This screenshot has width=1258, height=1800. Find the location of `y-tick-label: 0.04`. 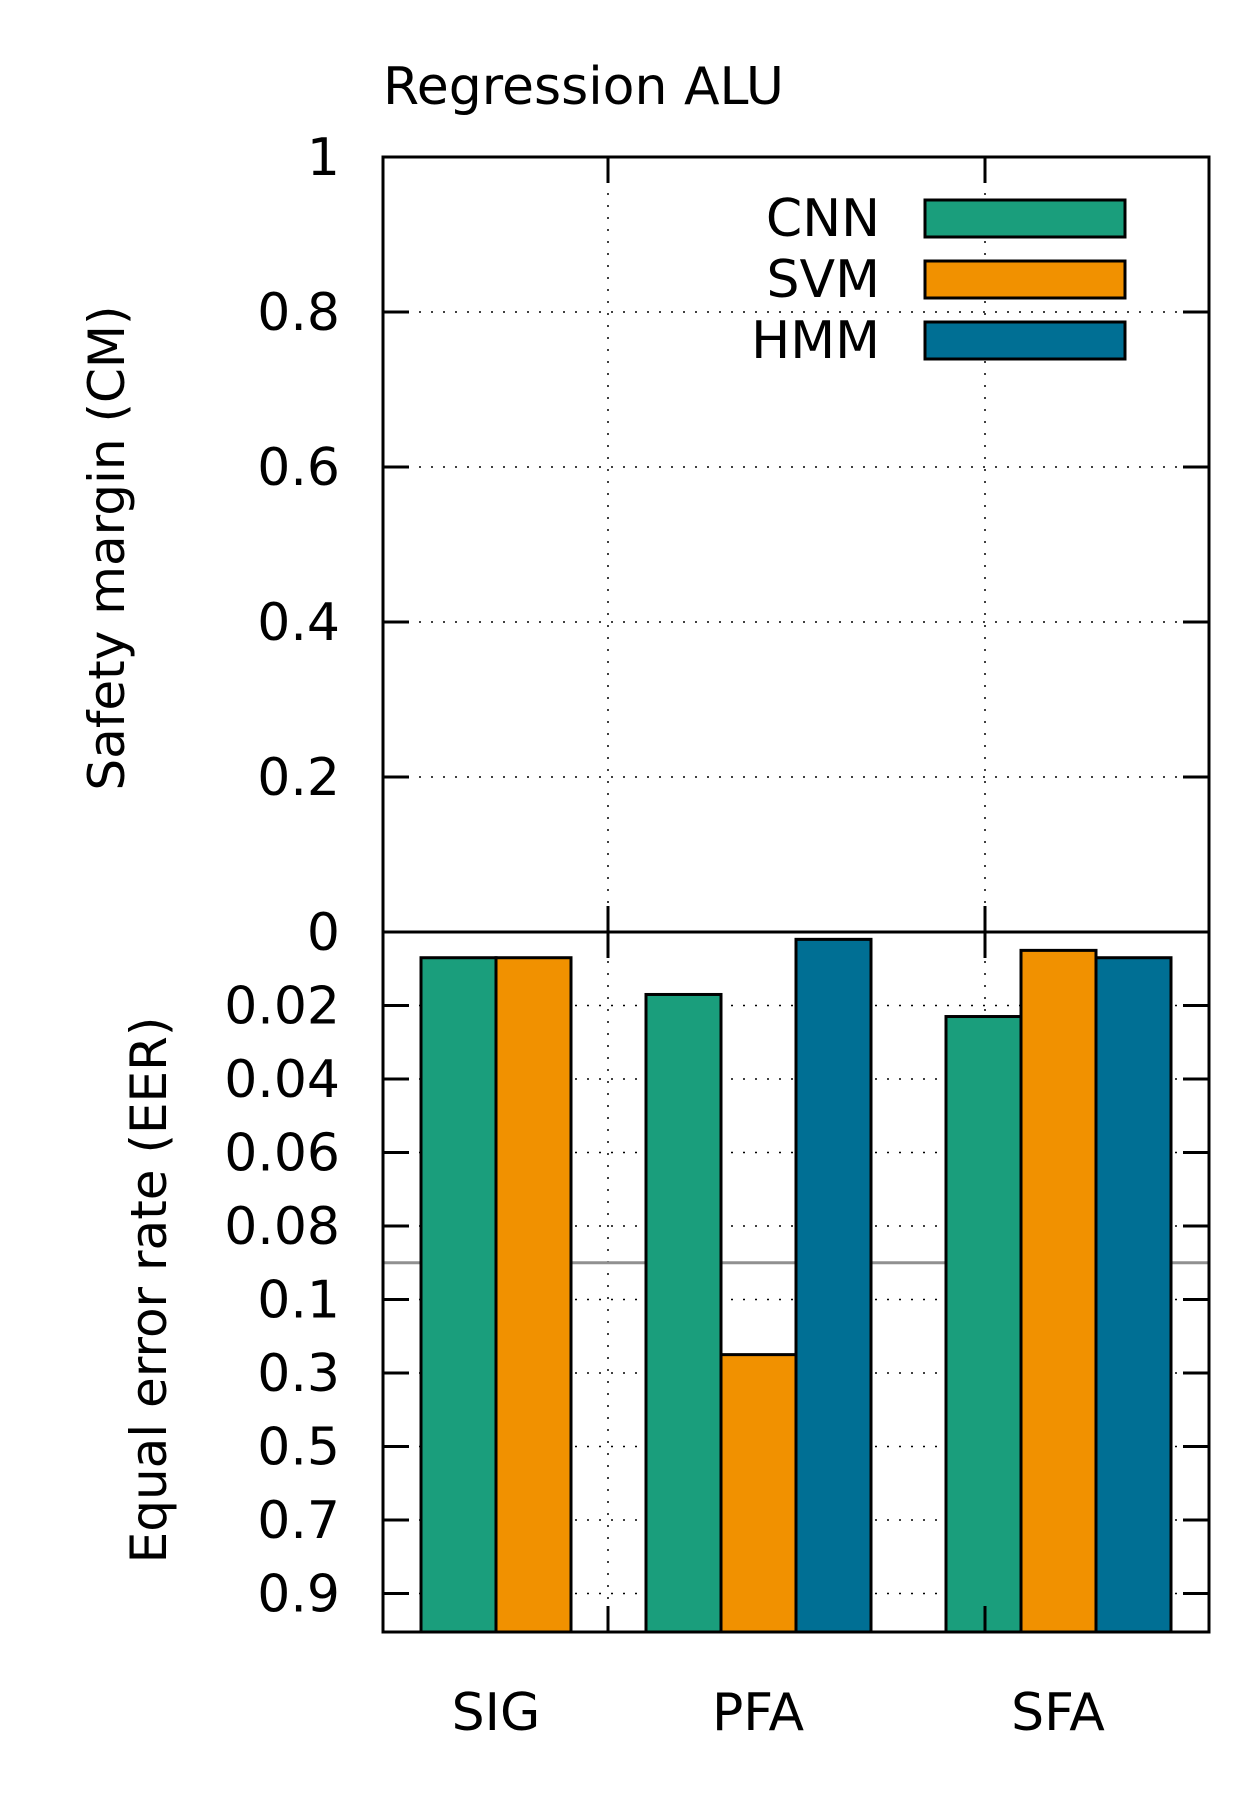

y-tick-label: 0.04 is located at coordinates (282, 1080).